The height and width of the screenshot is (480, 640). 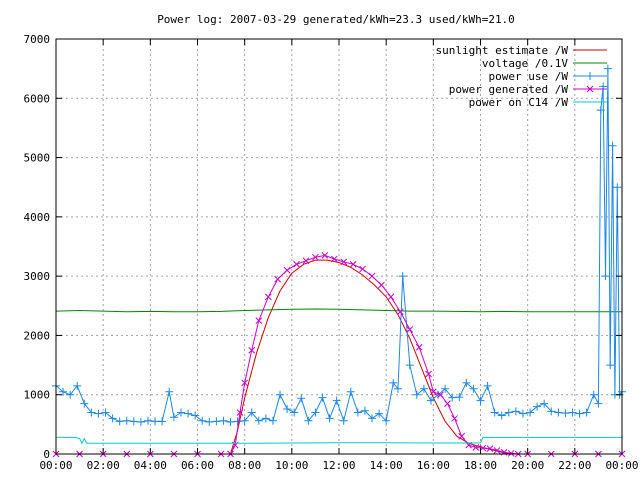 I want to click on y-tick-label: 2000, so click(x=37, y=335).